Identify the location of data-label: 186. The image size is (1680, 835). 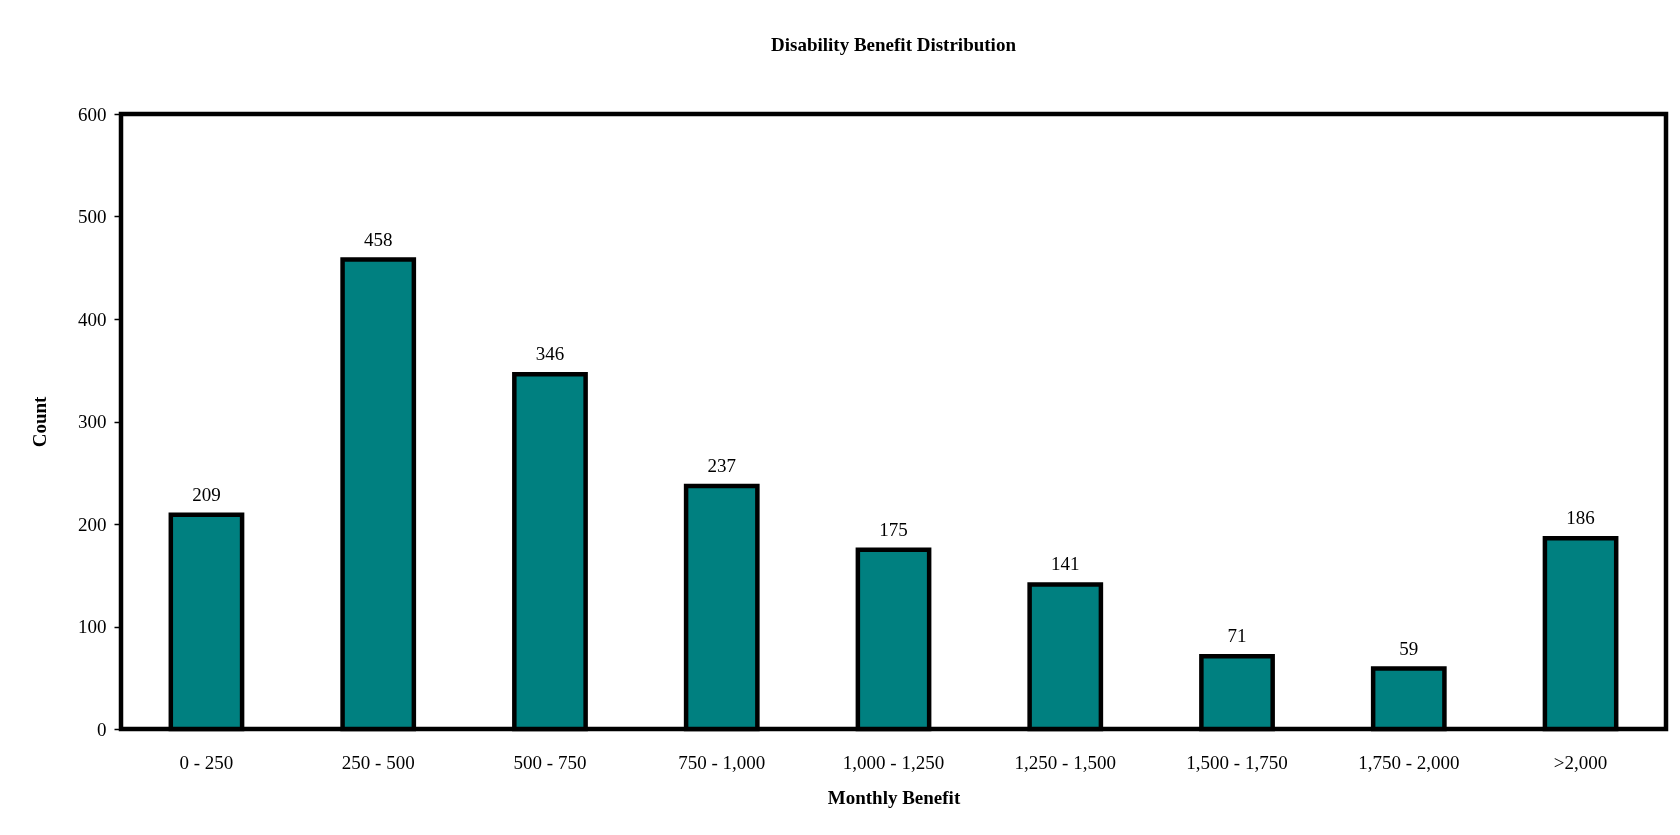
(1580, 518).